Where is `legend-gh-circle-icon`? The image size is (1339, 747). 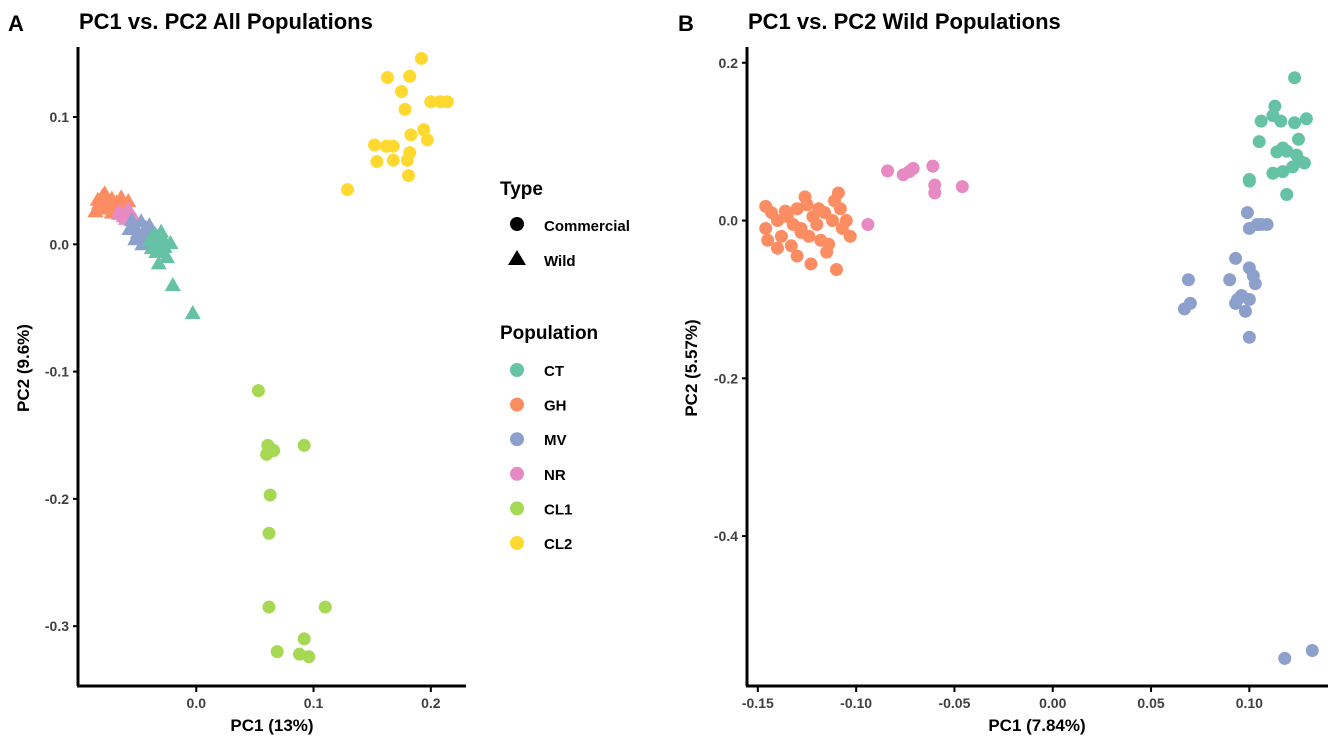 legend-gh-circle-icon is located at coordinates (517, 404).